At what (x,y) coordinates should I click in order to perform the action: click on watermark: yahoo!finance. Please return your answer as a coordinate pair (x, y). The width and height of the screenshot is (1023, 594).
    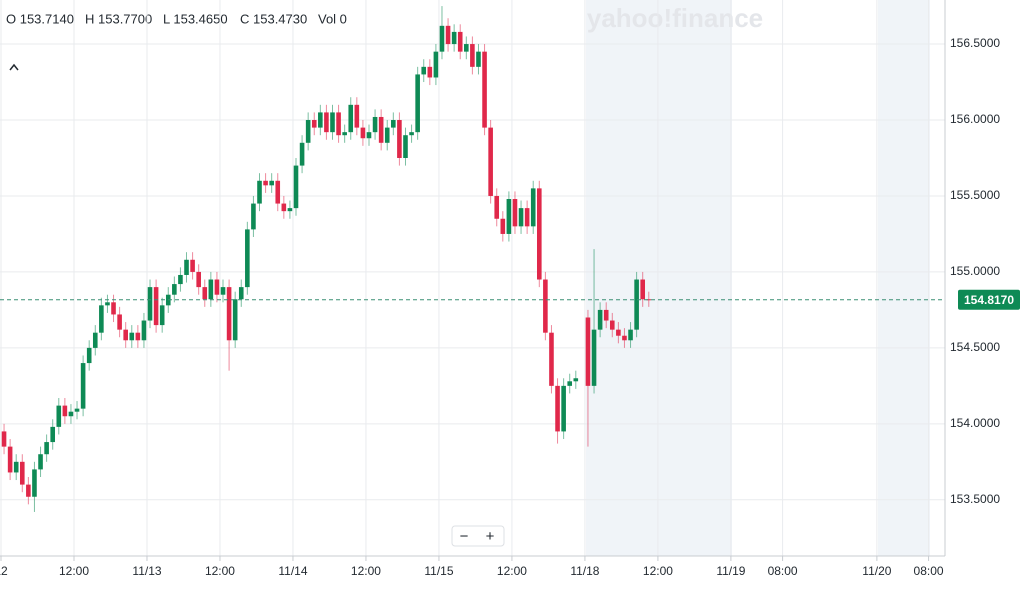
    Looking at the image, I should click on (675, 18).